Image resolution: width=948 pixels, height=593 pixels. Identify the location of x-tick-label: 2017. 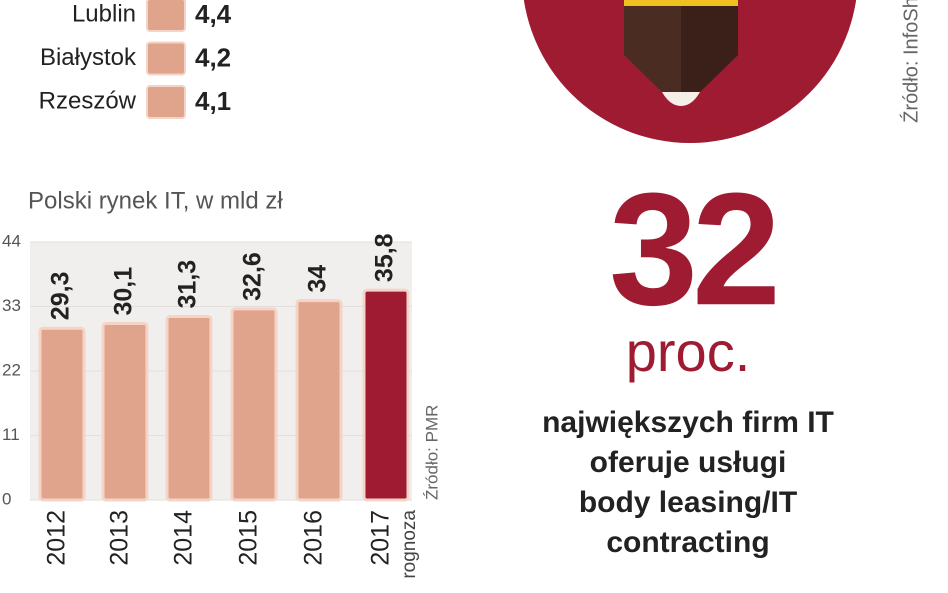
(381, 538).